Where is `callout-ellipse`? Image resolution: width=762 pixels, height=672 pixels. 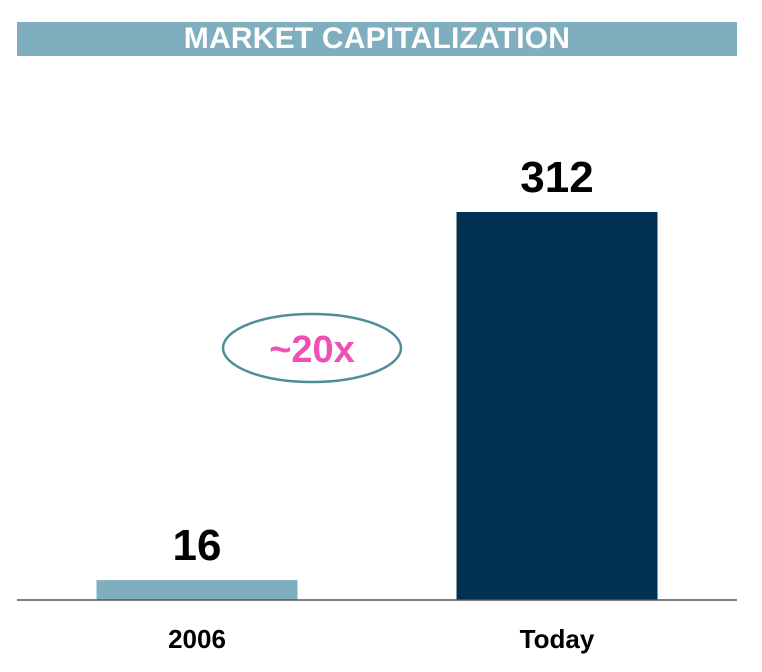
callout-ellipse is located at coordinates (312, 348).